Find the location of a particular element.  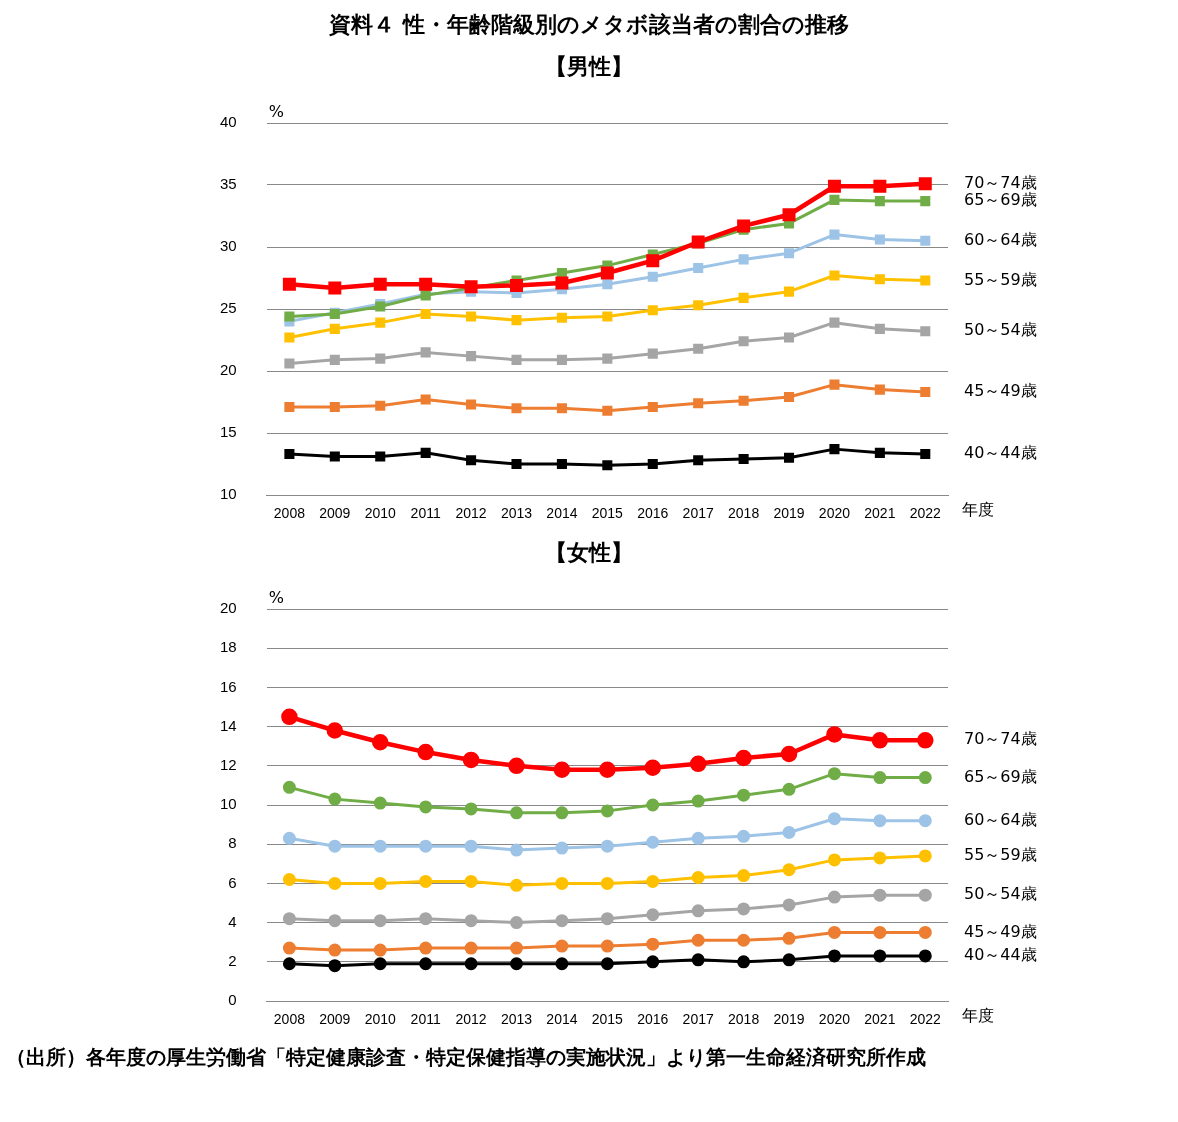

y-tick-label: 25 is located at coordinates (228, 308).